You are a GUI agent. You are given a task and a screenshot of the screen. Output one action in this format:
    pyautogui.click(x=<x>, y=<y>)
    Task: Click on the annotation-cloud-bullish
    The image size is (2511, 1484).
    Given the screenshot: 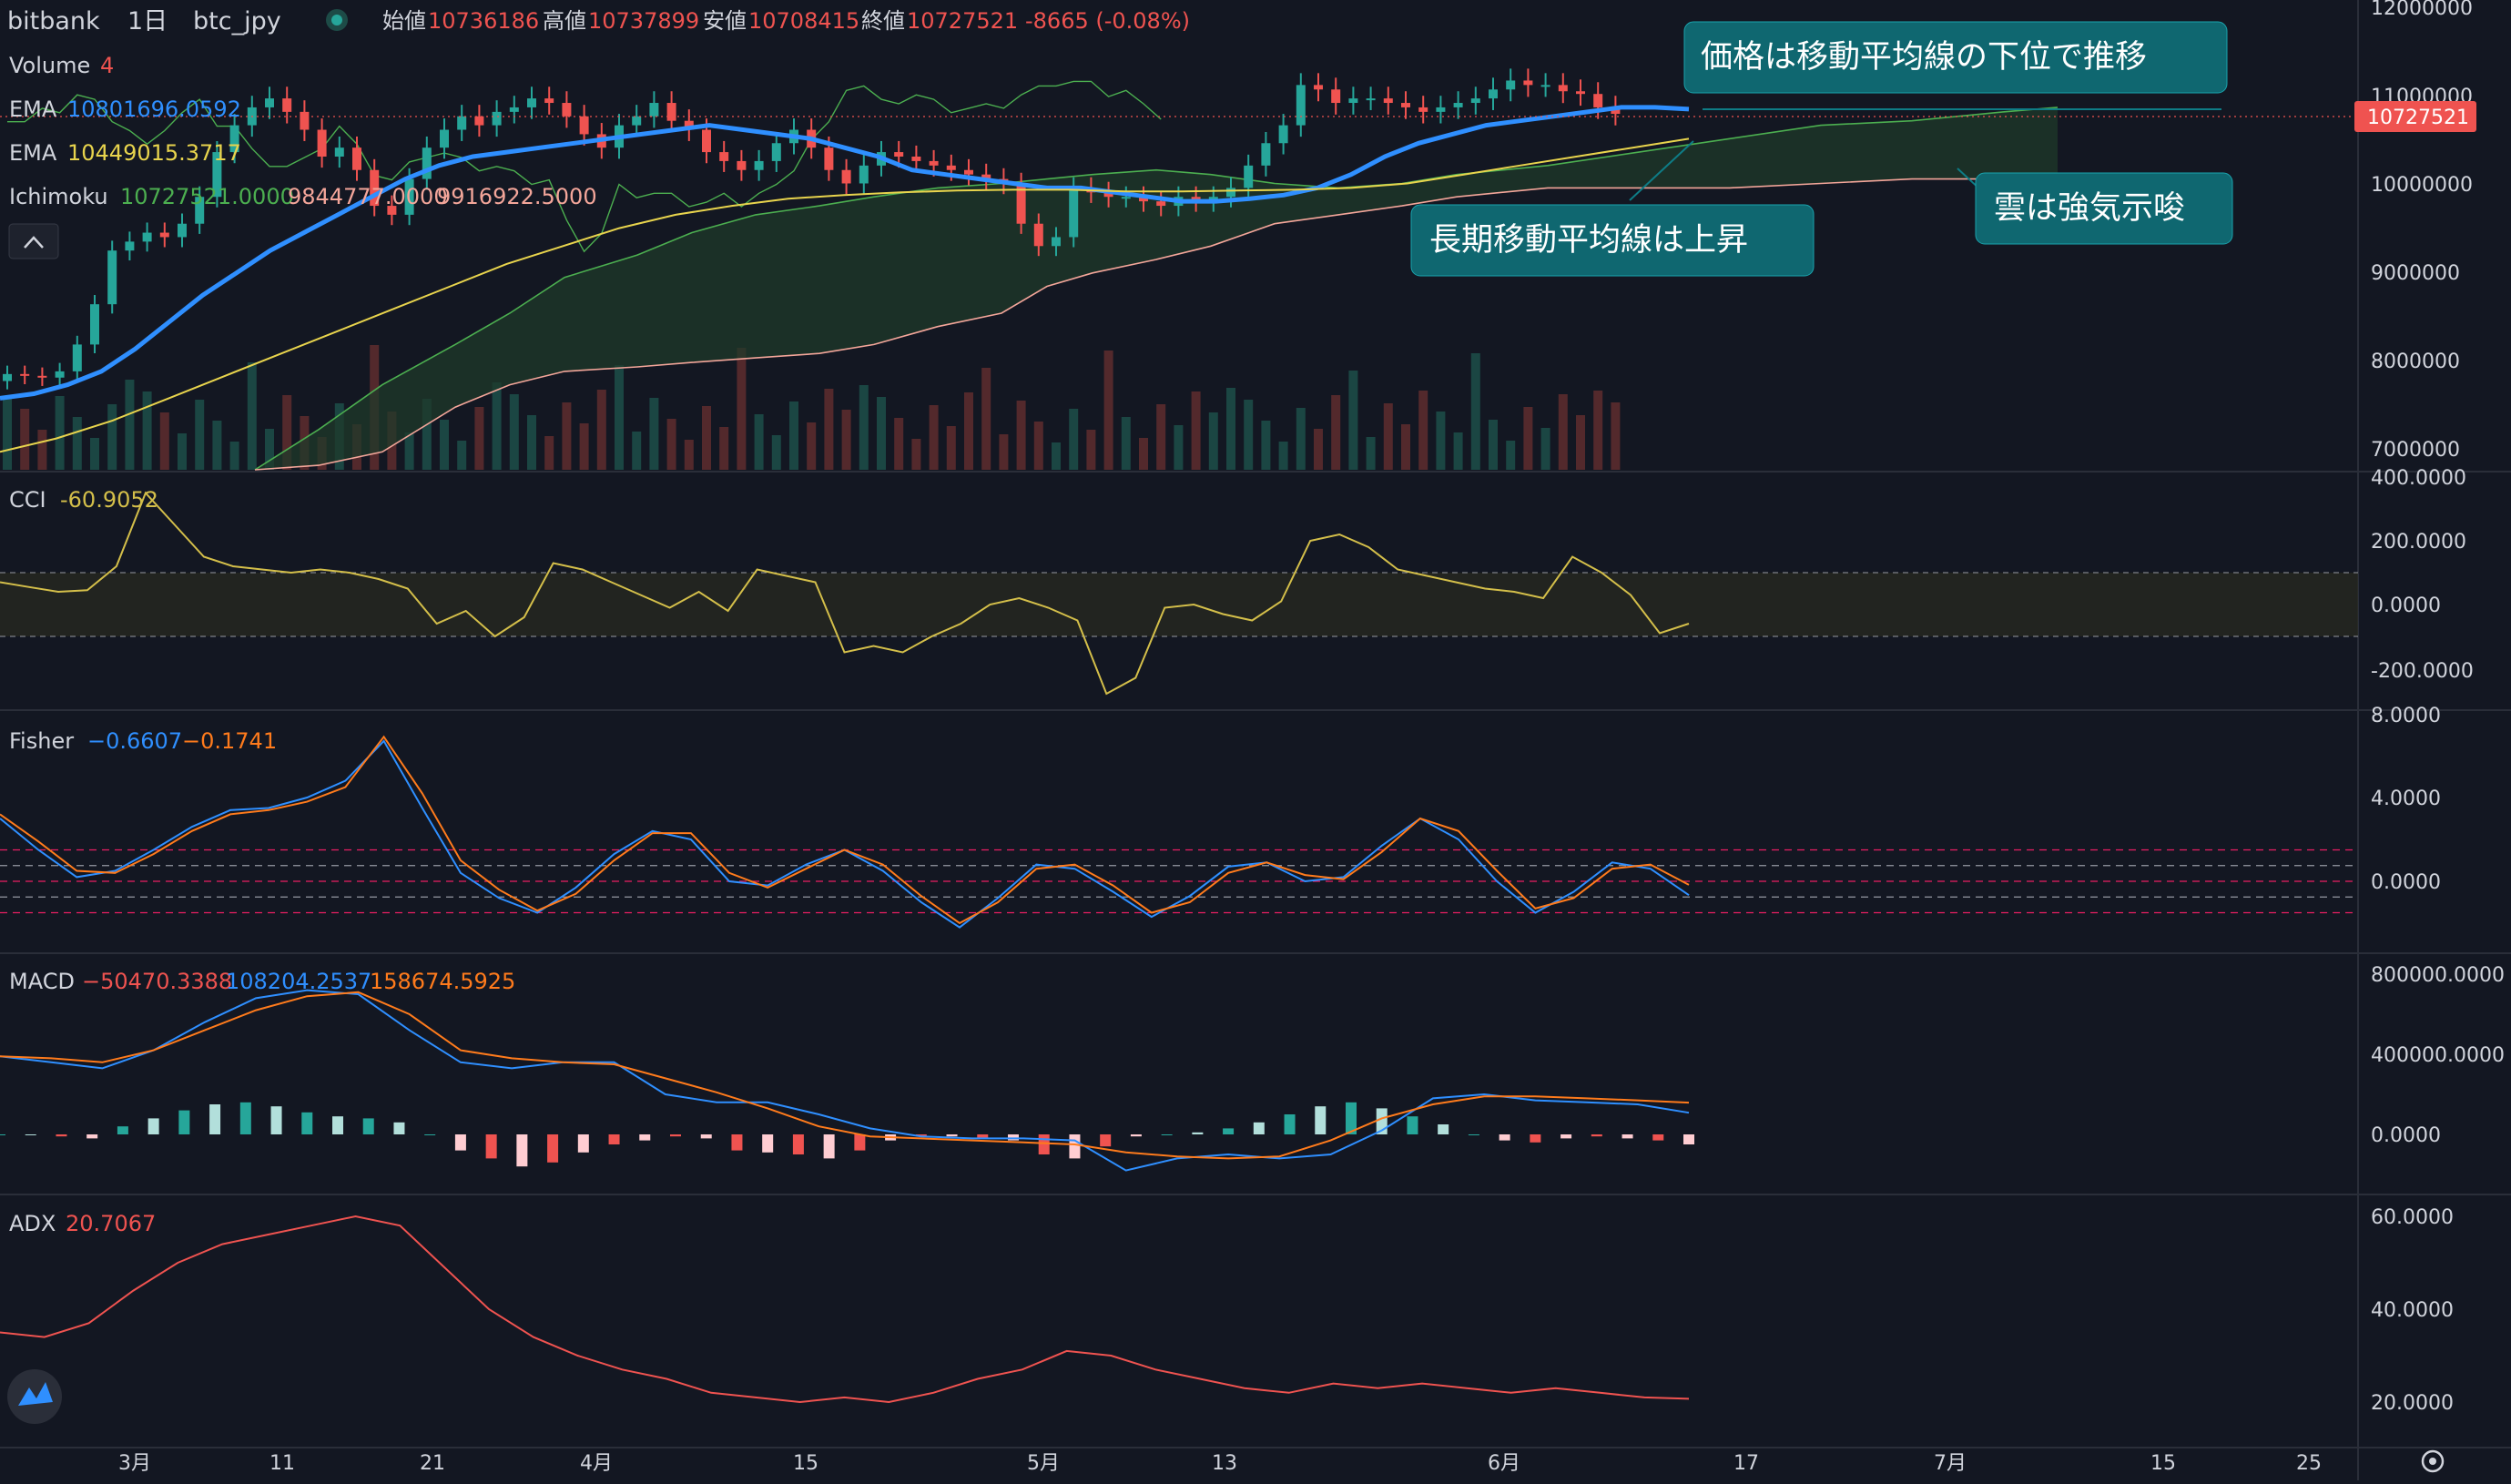 What is the action you would take?
    pyautogui.click(x=2104, y=208)
    